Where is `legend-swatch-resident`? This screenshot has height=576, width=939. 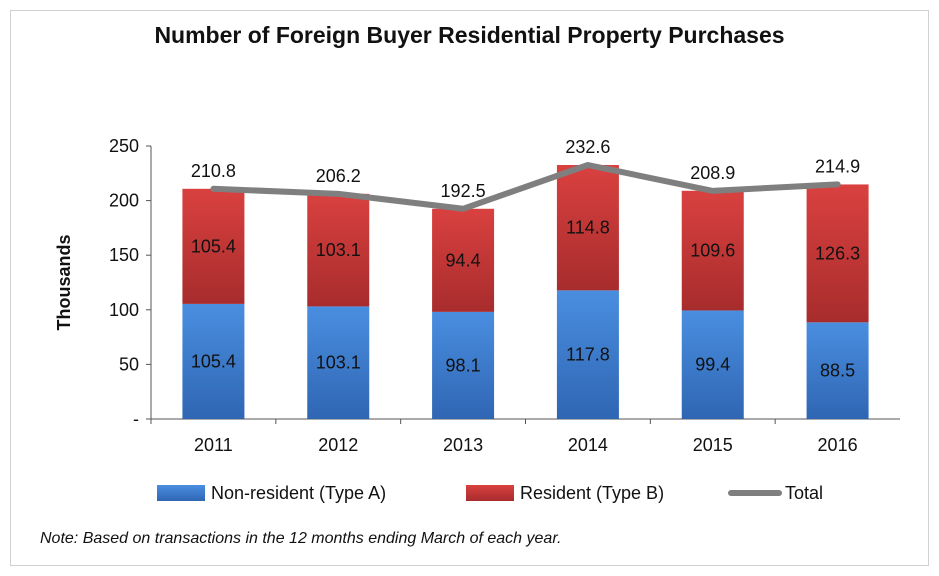
legend-swatch-resident is located at coordinates (490, 493).